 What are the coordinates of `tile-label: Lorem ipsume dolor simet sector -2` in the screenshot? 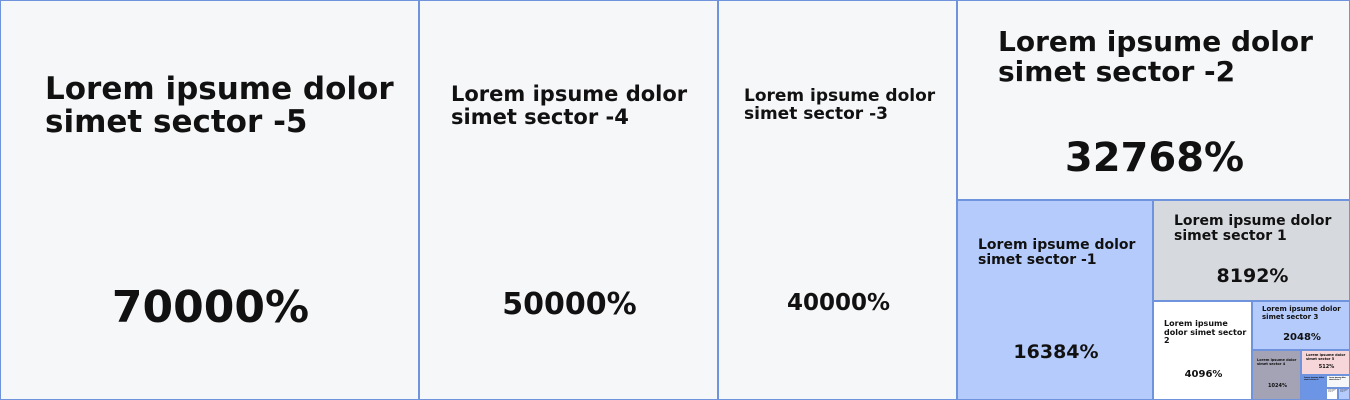 It's located at (1155, 57).